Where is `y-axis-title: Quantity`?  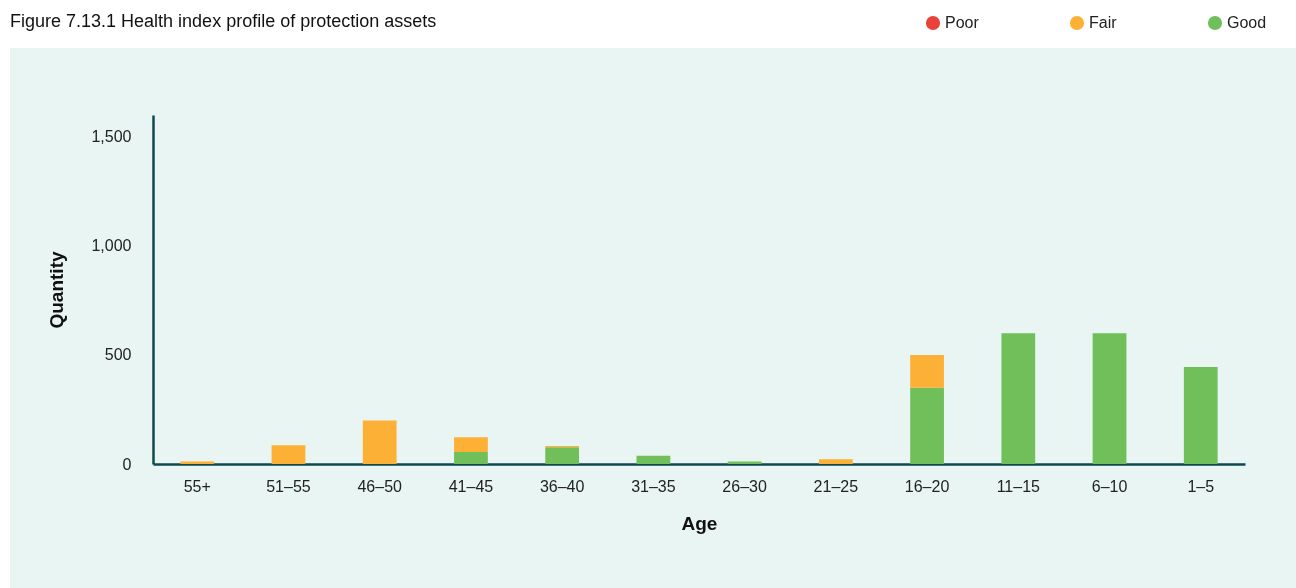
y-axis-title: Quantity is located at coordinates (57, 290).